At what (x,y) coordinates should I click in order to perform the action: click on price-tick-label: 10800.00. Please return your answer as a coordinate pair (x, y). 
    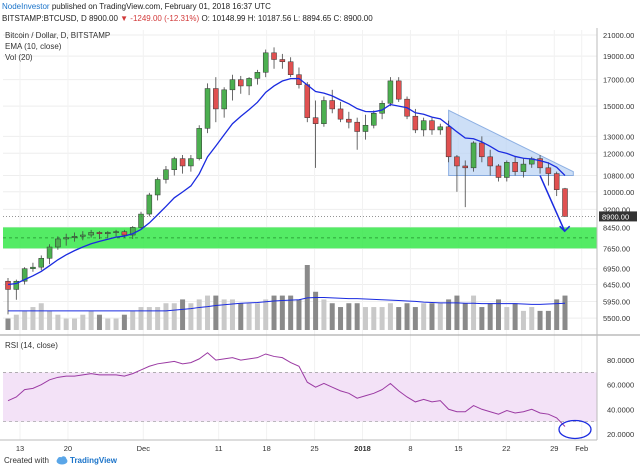
    Looking at the image, I should click on (618, 176).